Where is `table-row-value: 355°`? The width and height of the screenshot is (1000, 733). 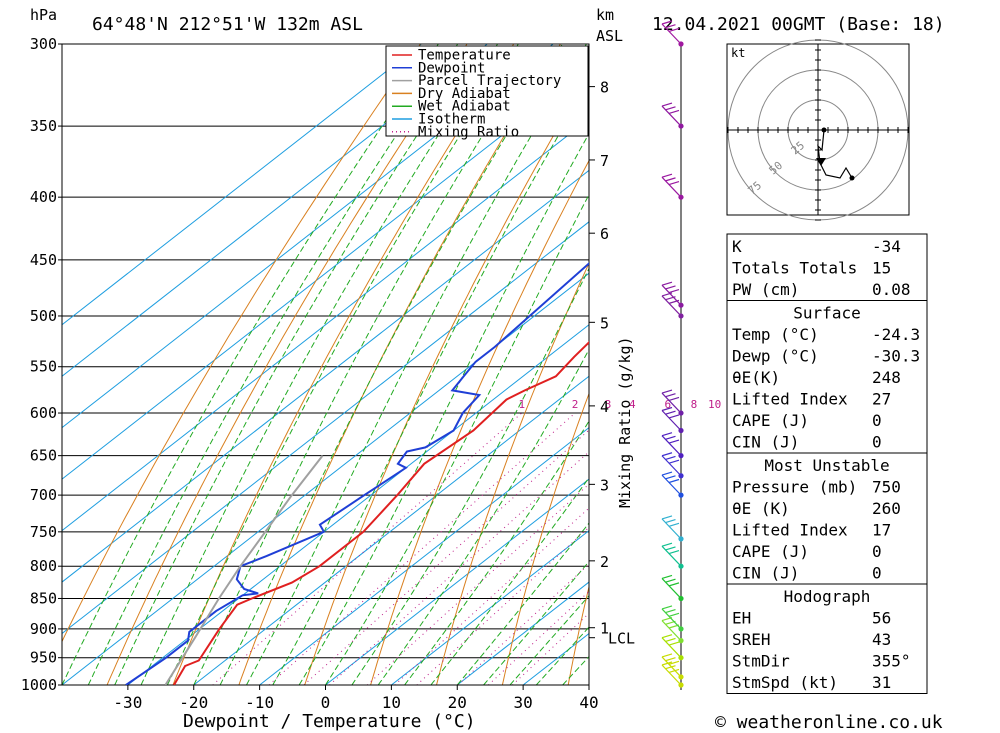
table-row-value: 355° is located at coordinates (891, 661).